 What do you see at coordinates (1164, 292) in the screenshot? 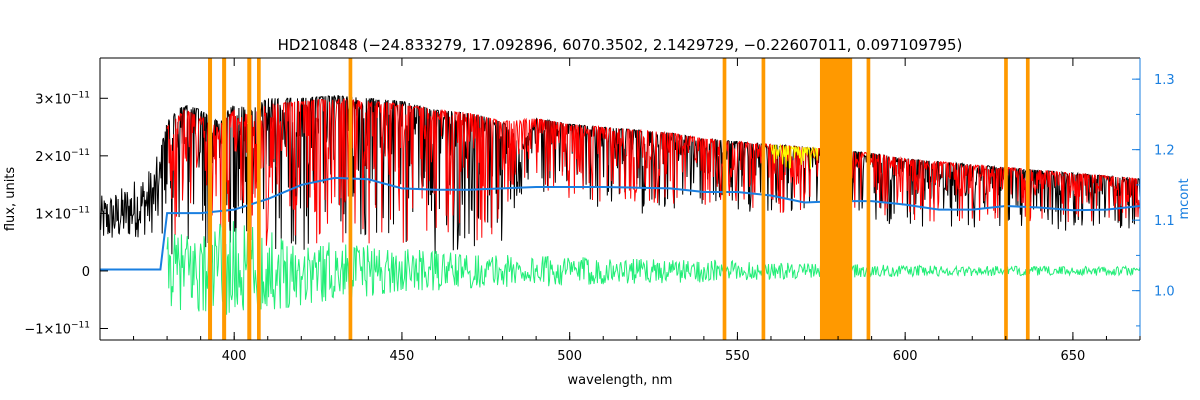
I see `y2-tick-label: 1.0` at bounding box center [1164, 292].